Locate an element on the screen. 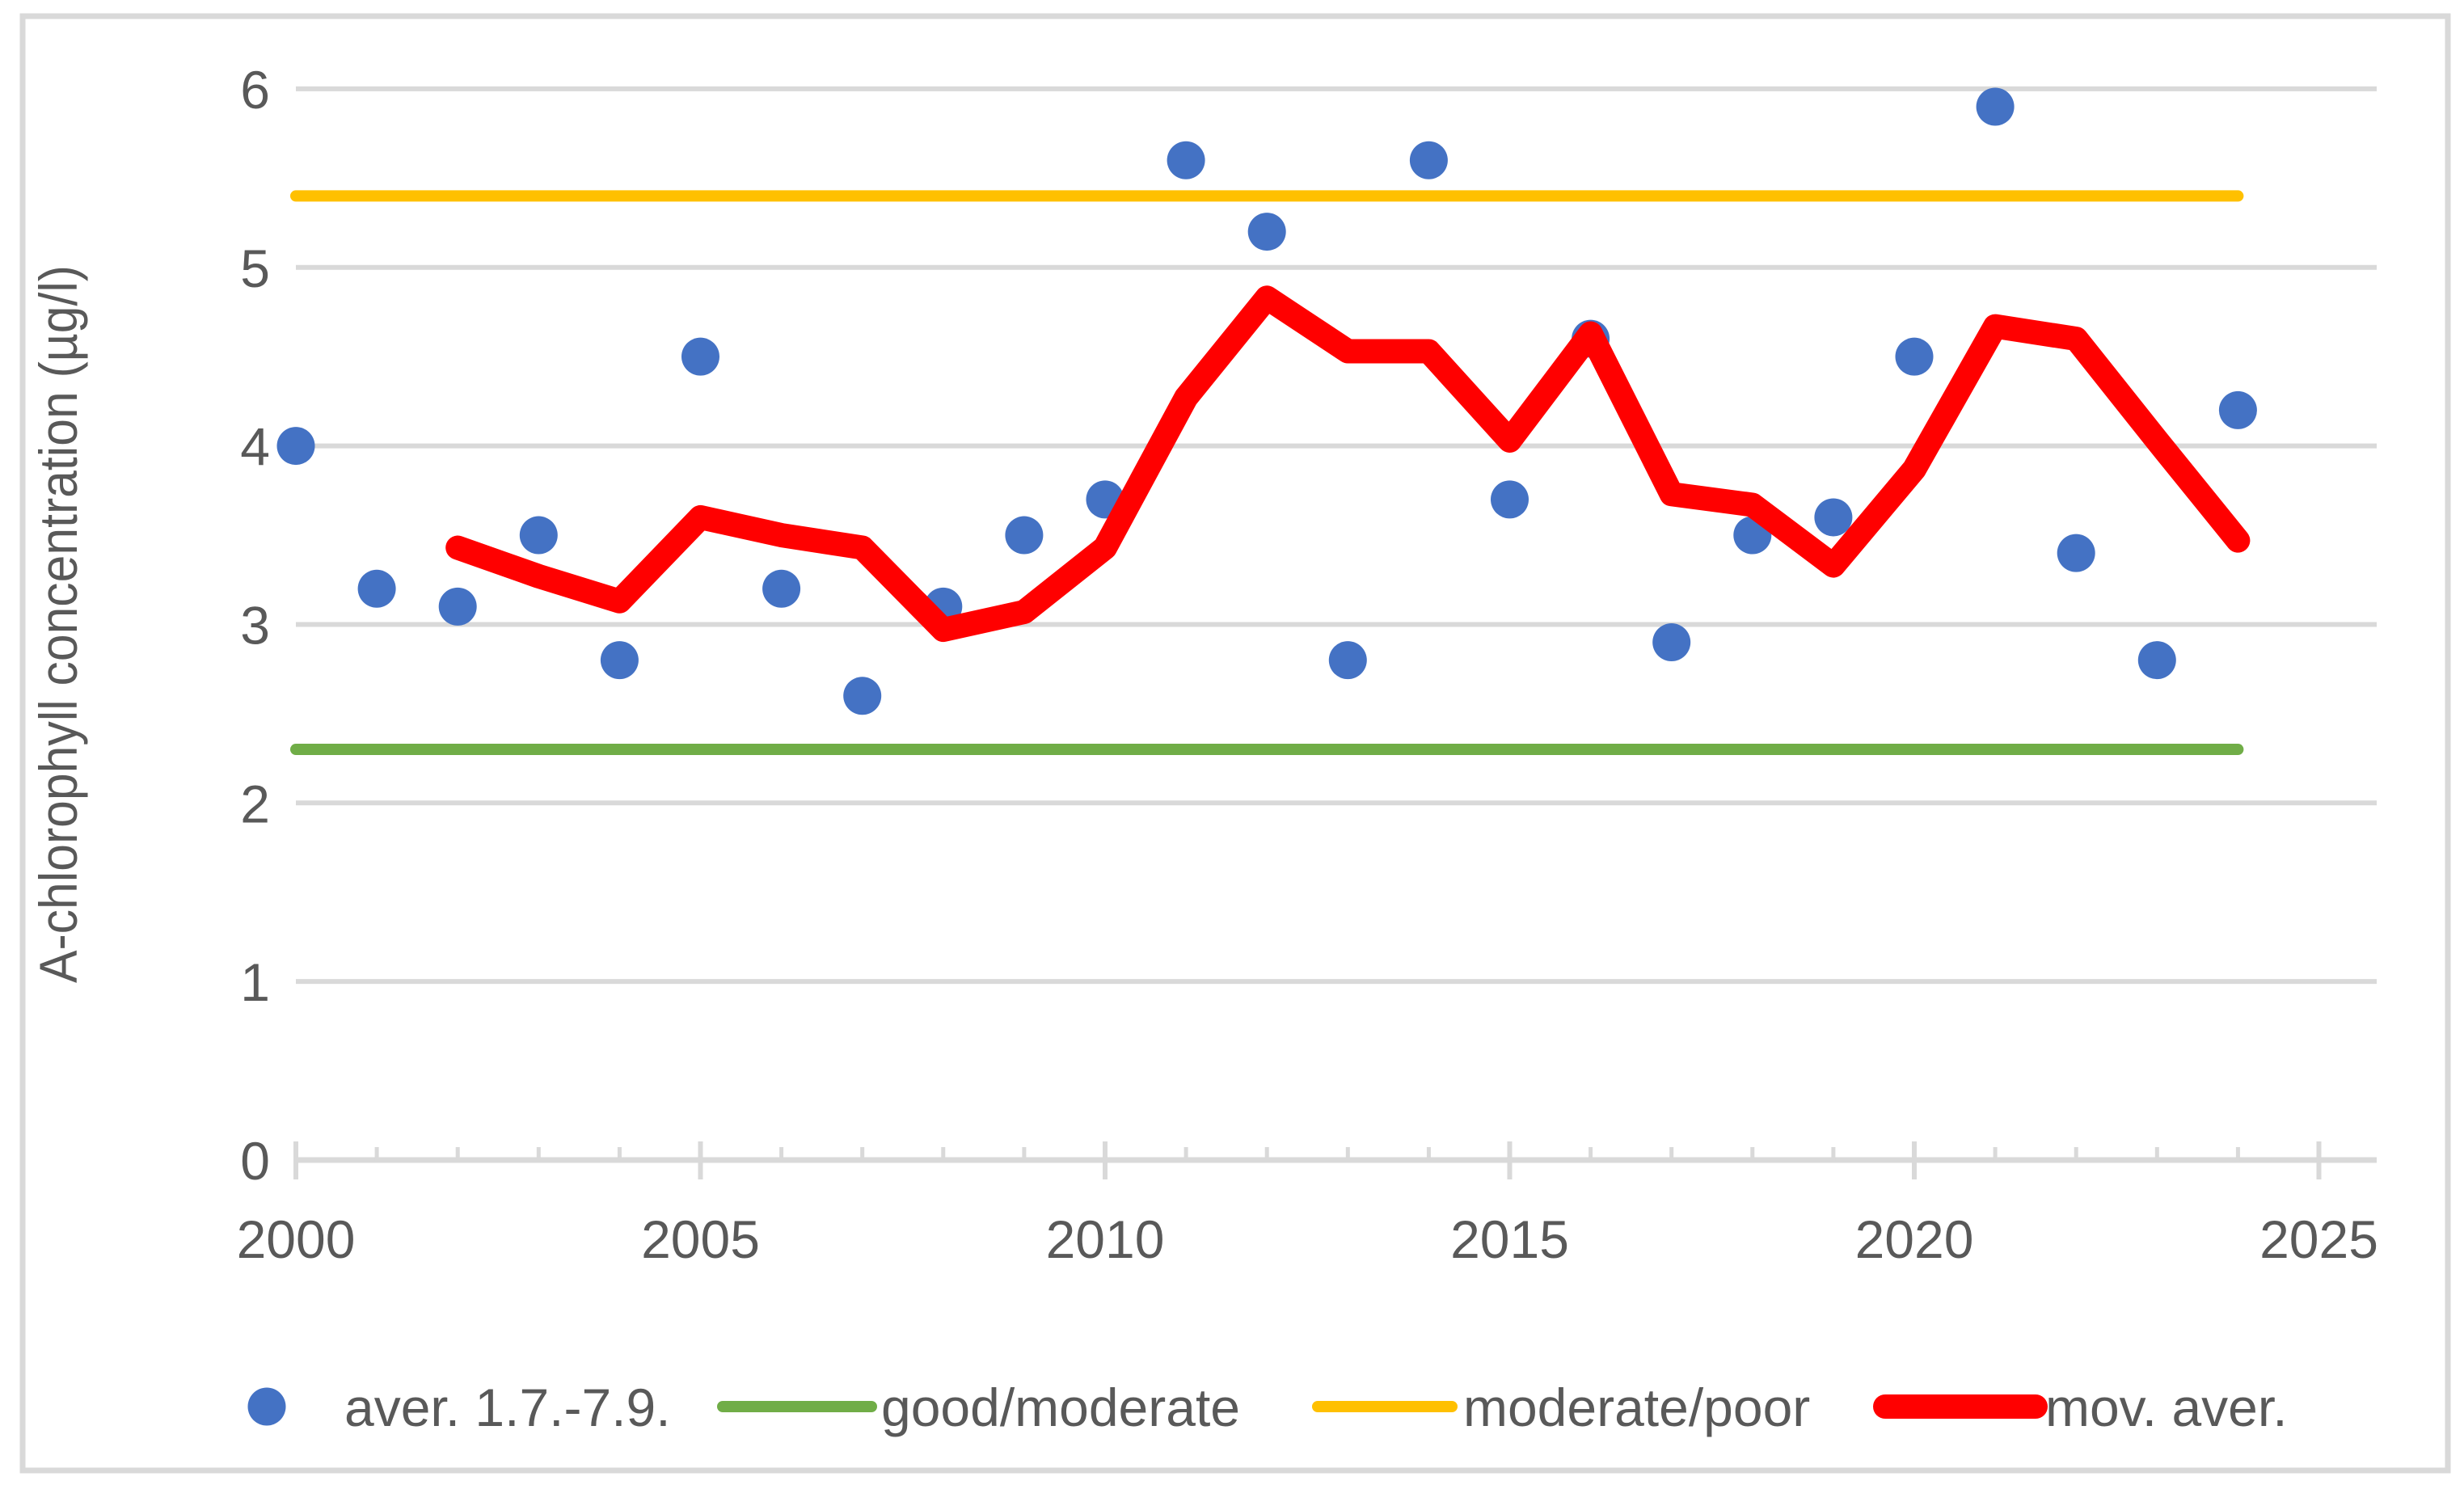 The height and width of the screenshot is (1485, 2464). y-tick-label-4: 4 is located at coordinates (255, 447).